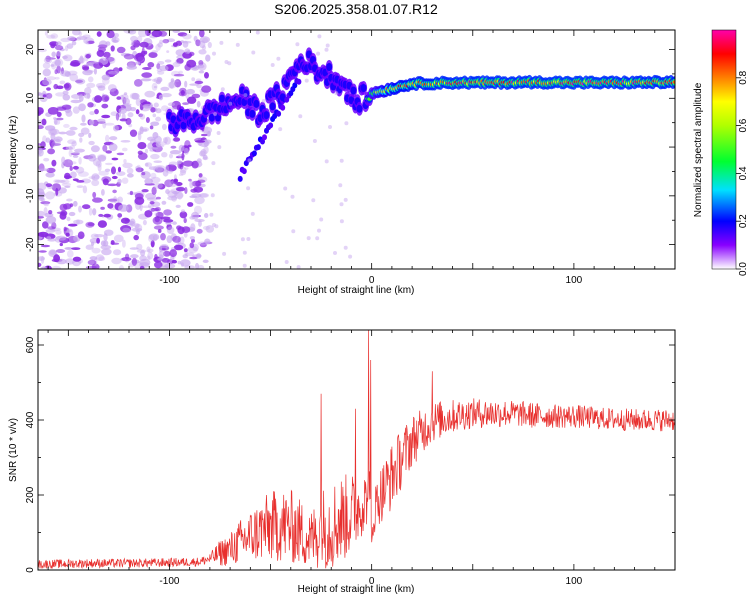  Describe the element at coordinates (30, 494) in the screenshot. I see `snr-y-tick-label: 200` at that location.